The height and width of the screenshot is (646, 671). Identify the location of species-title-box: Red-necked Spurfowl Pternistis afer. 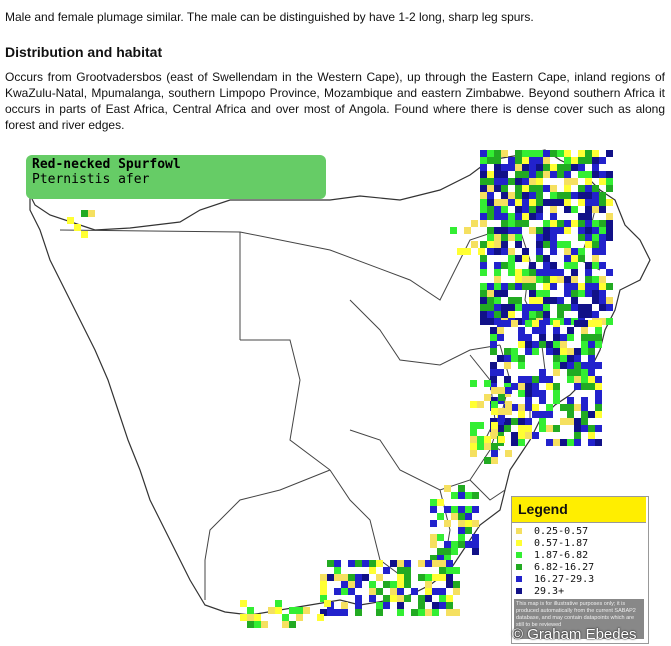
(176, 177).